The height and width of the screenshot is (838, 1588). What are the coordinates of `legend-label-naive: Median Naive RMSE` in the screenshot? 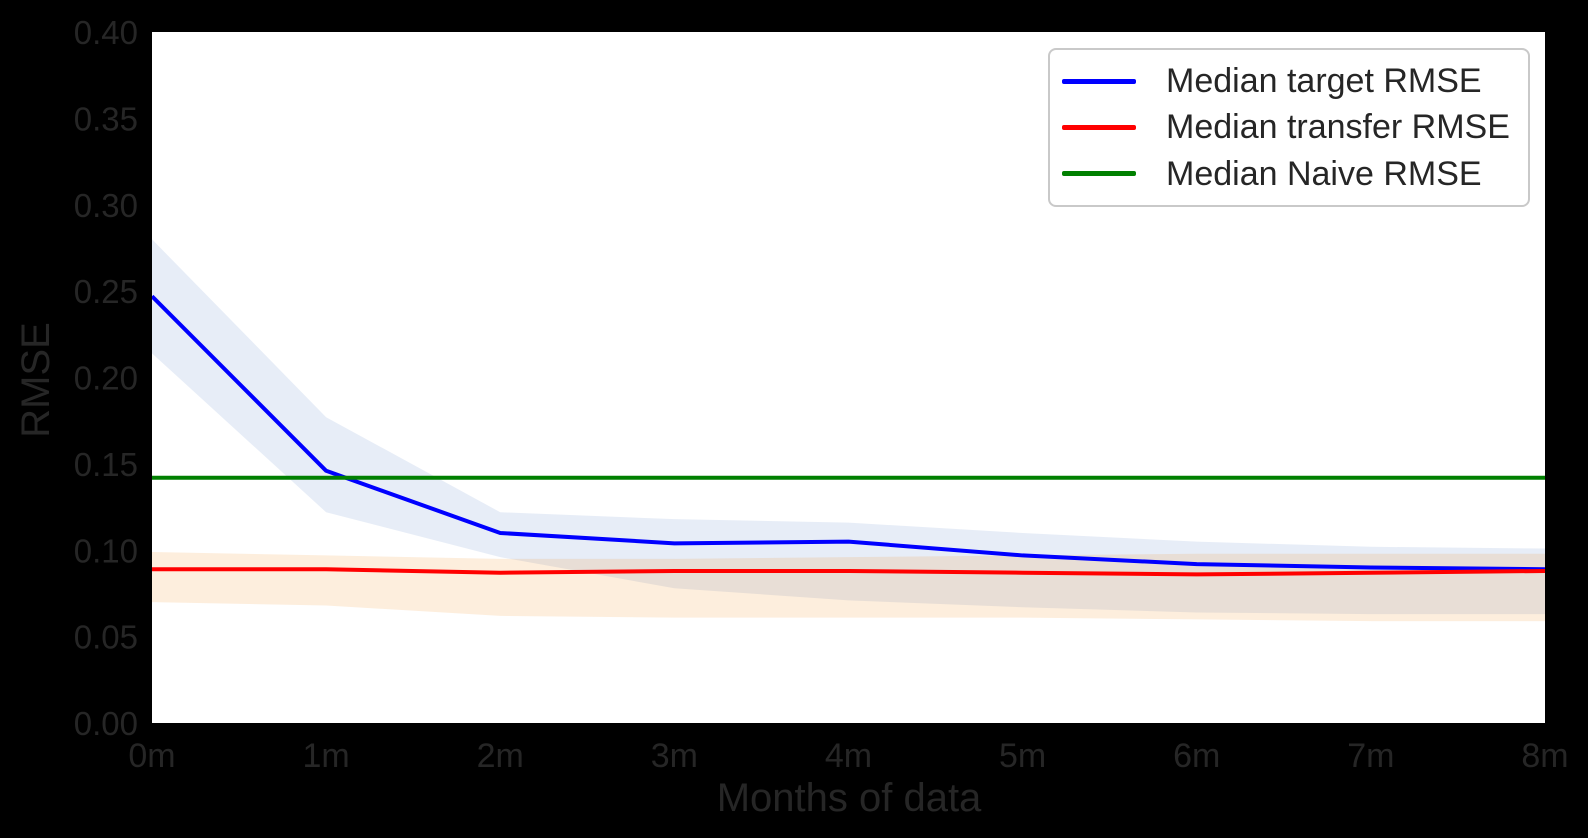 It's located at (1324, 173).